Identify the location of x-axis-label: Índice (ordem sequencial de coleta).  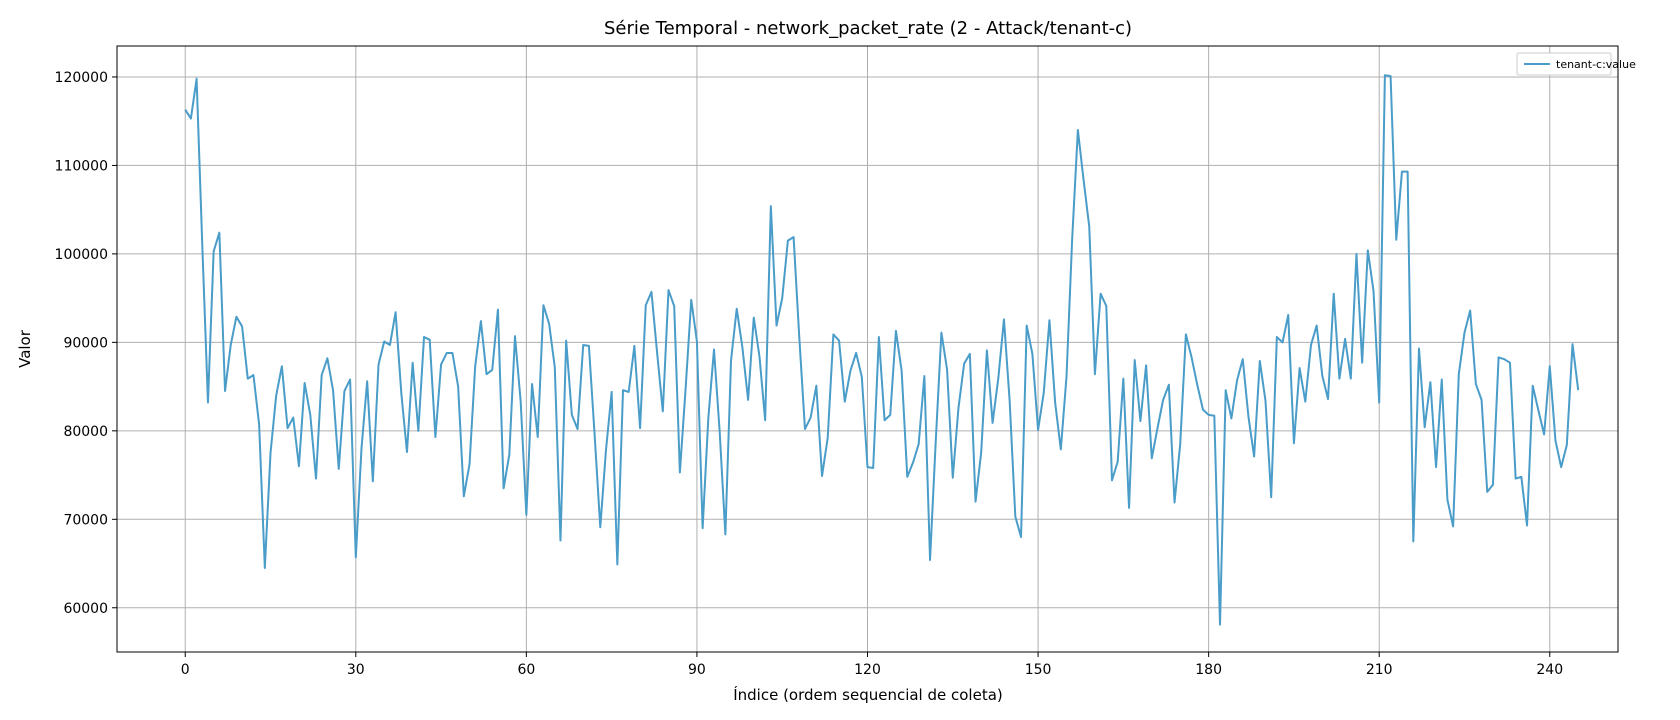
(868, 694).